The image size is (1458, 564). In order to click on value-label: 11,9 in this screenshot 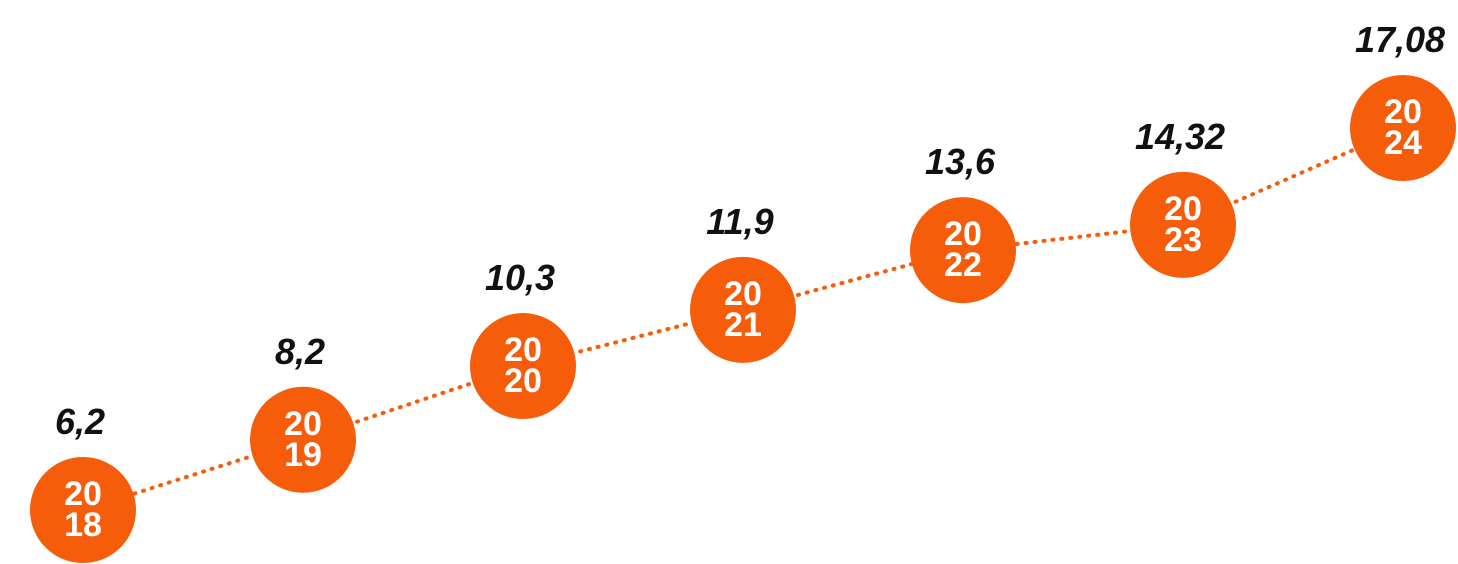, I will do `click(740, 221)`.